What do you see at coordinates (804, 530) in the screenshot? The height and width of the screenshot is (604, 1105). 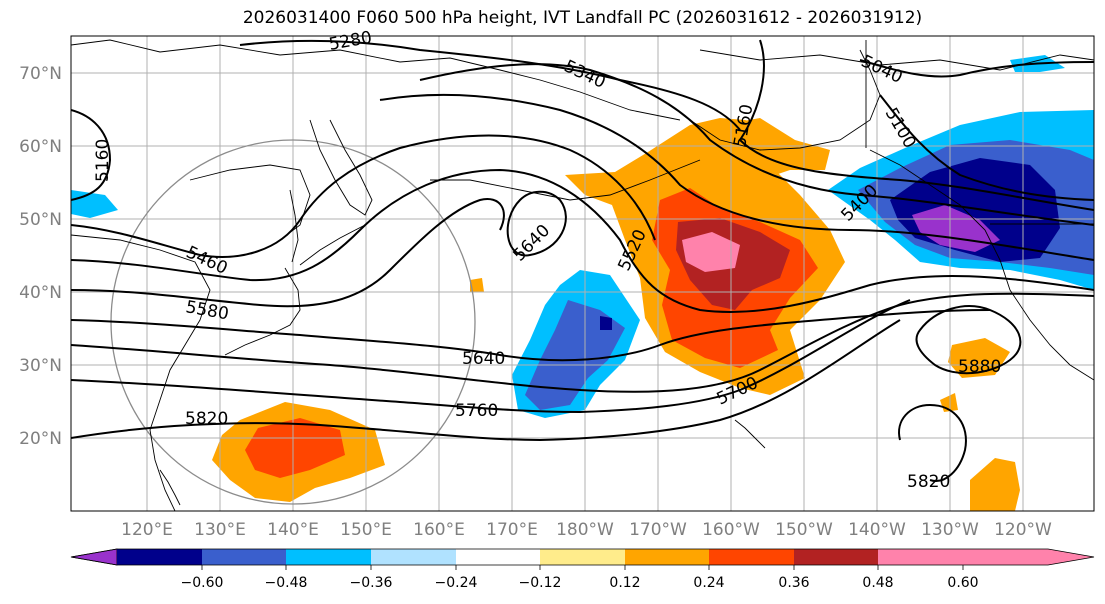 I see `lon-label: 150°W` at bounding box center [804, 530].